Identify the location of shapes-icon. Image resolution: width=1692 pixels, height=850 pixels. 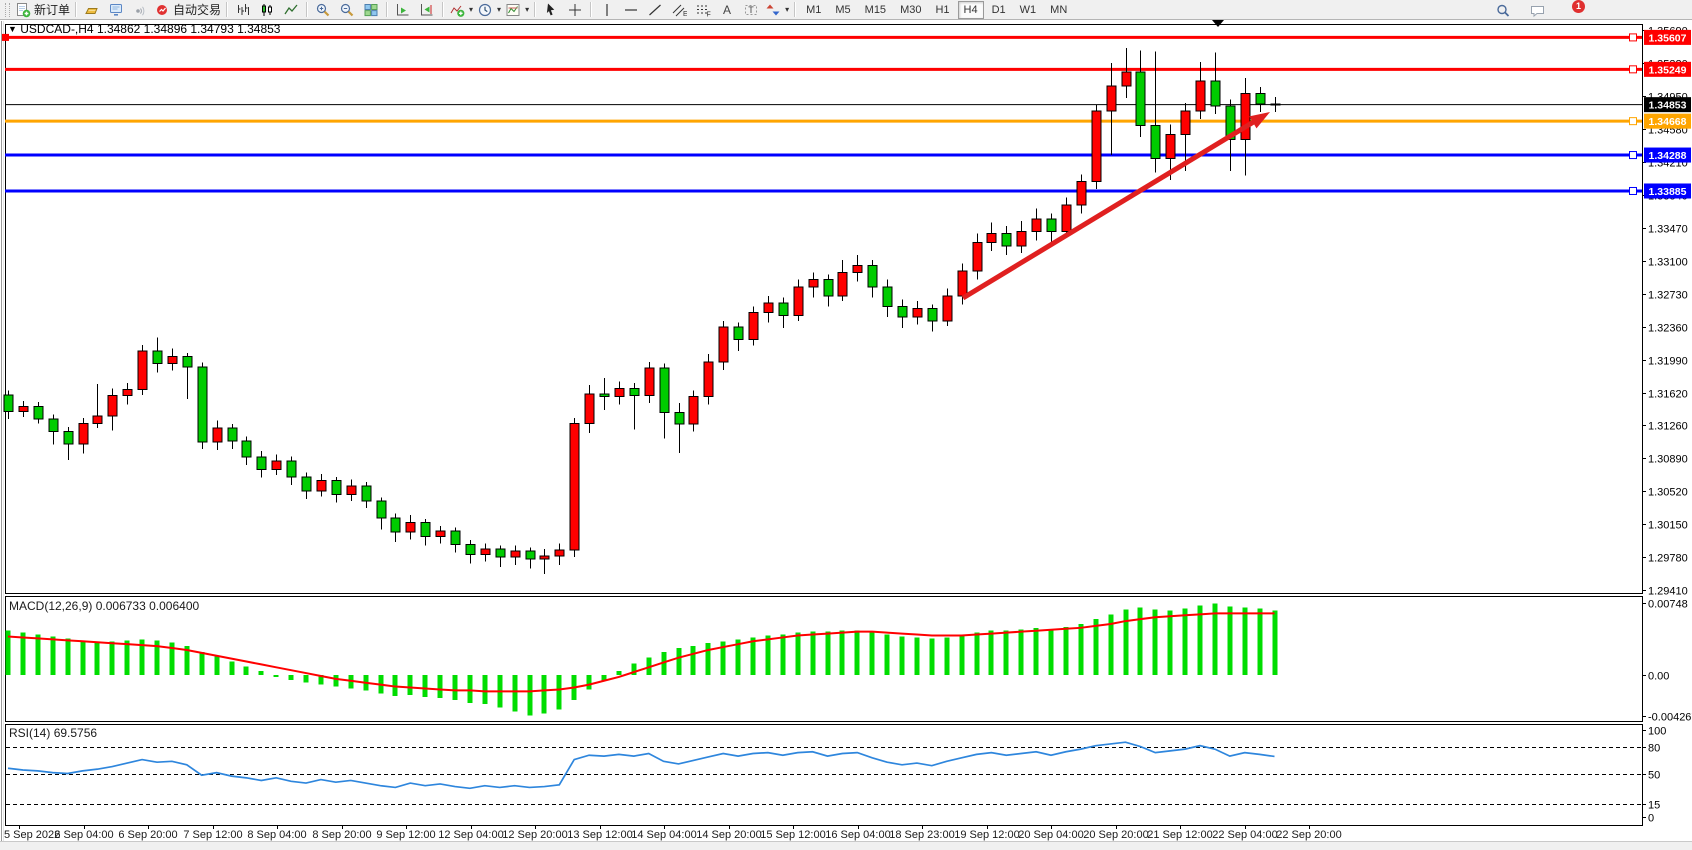
(773, 9).